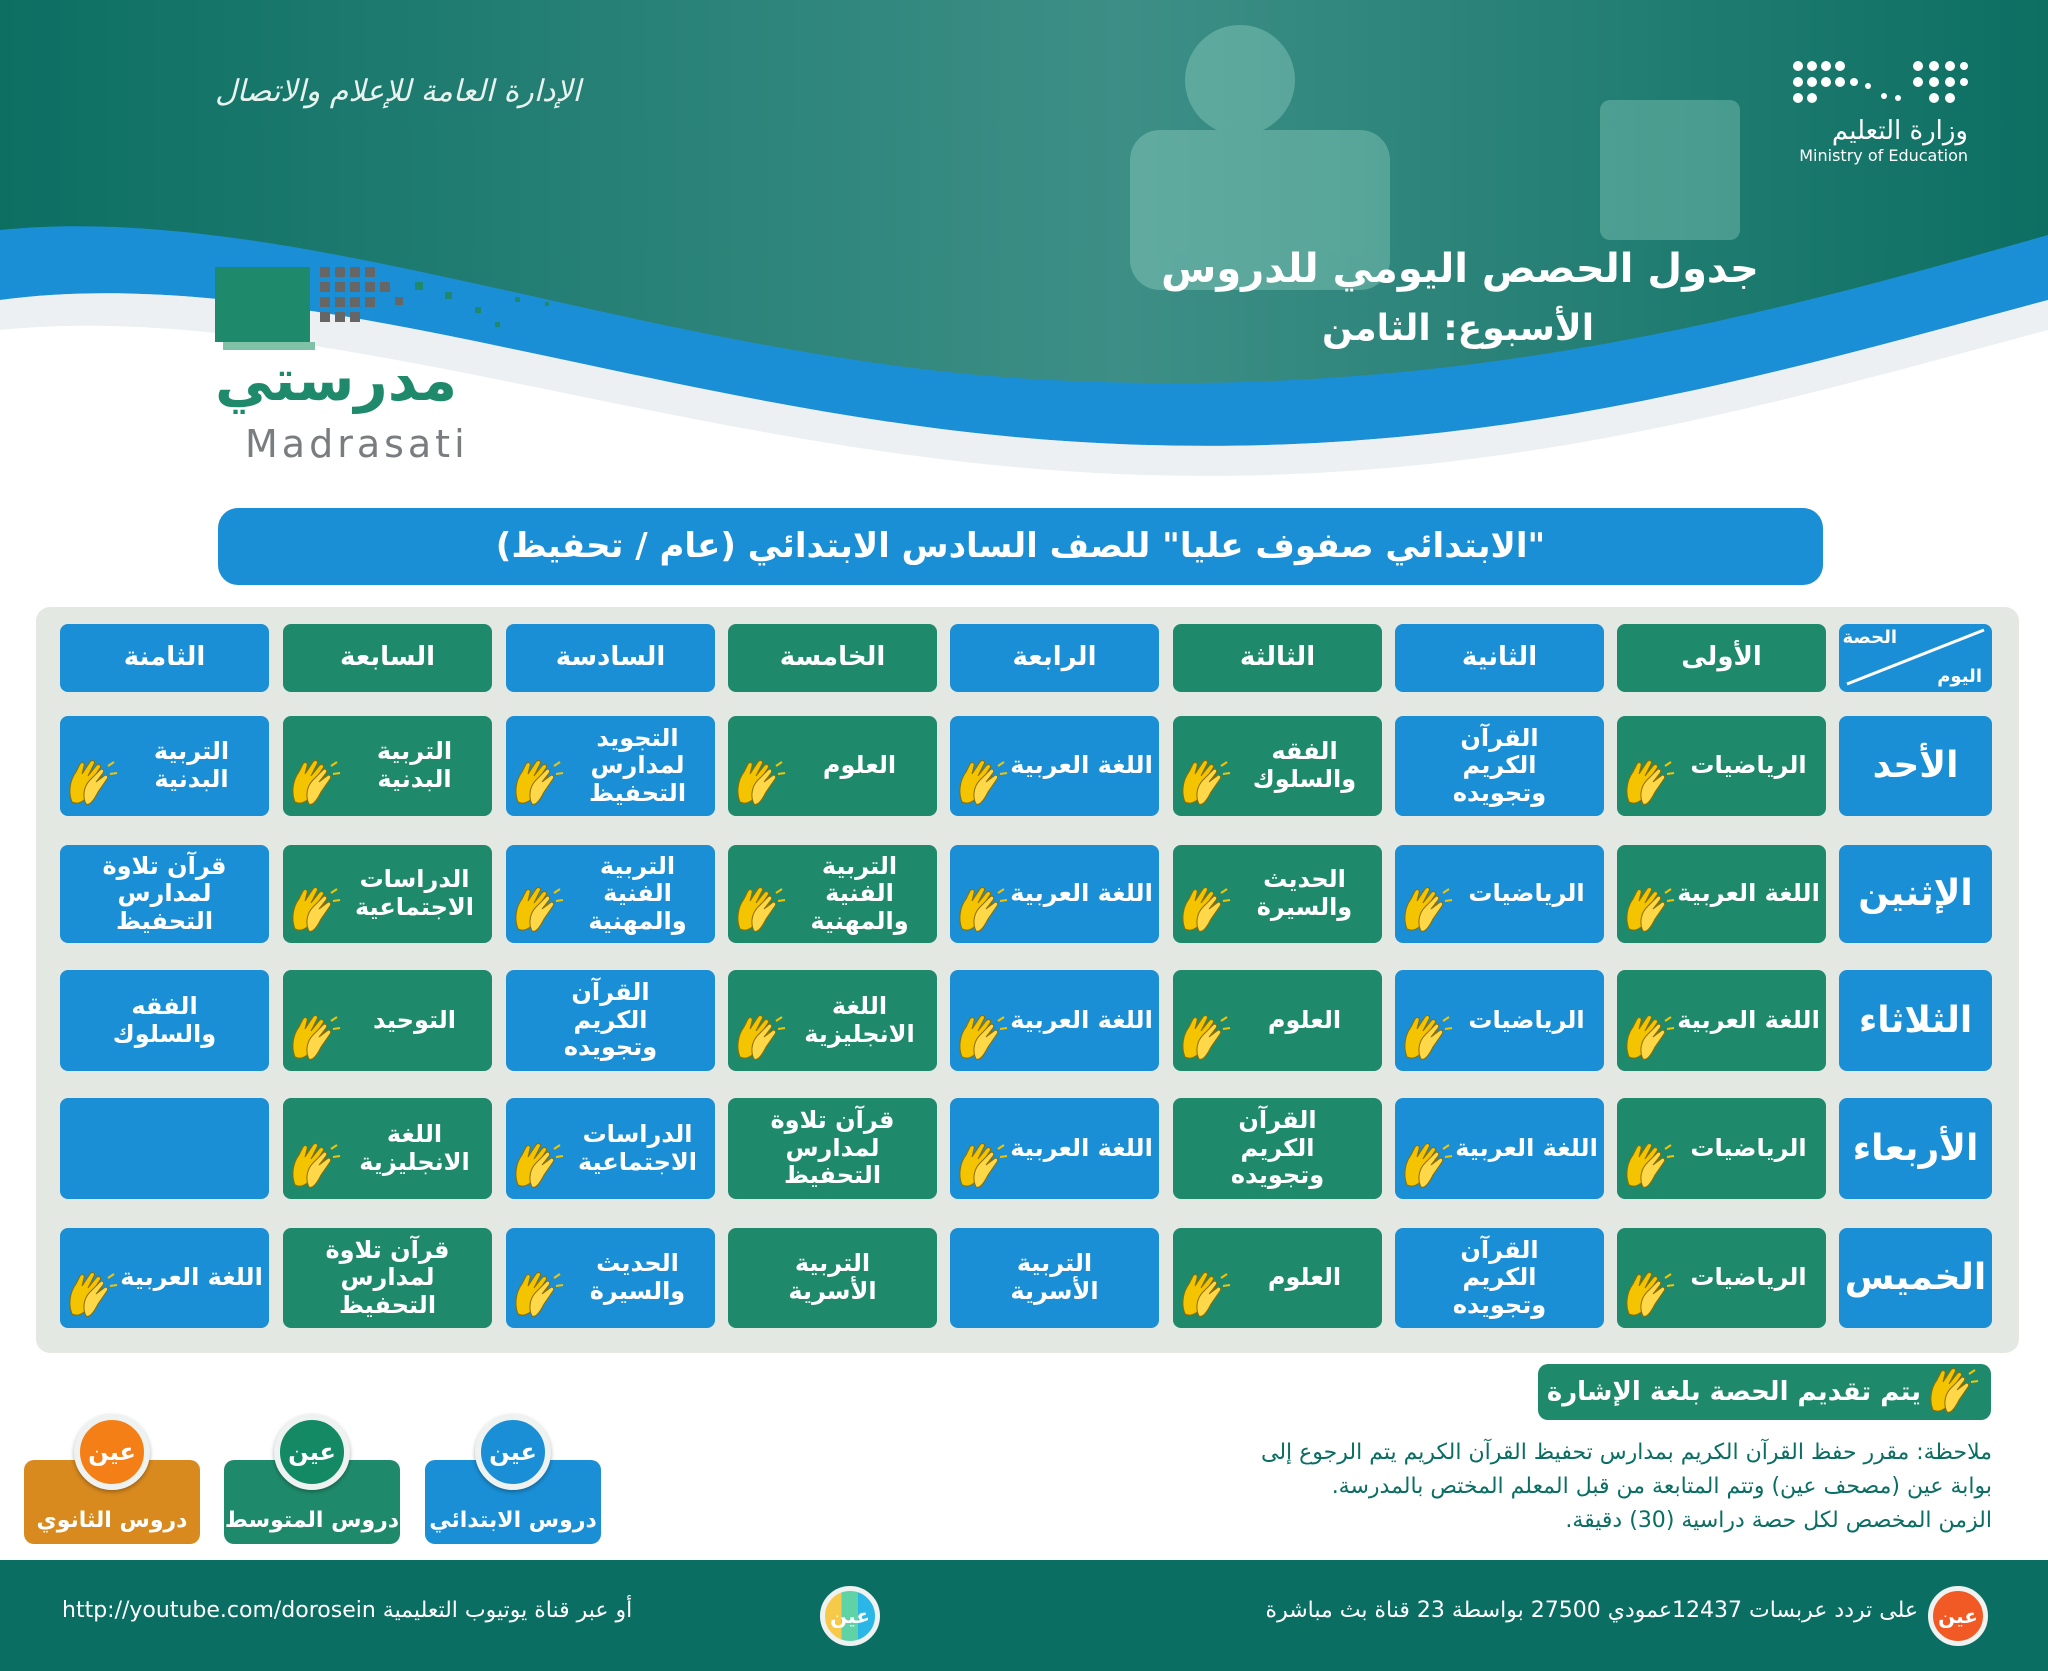 Image resolution: width=2048 pixels, height=1671 pixels. I want to click on subject-label: الدراسات الاجتماعية, so click(414, 893).